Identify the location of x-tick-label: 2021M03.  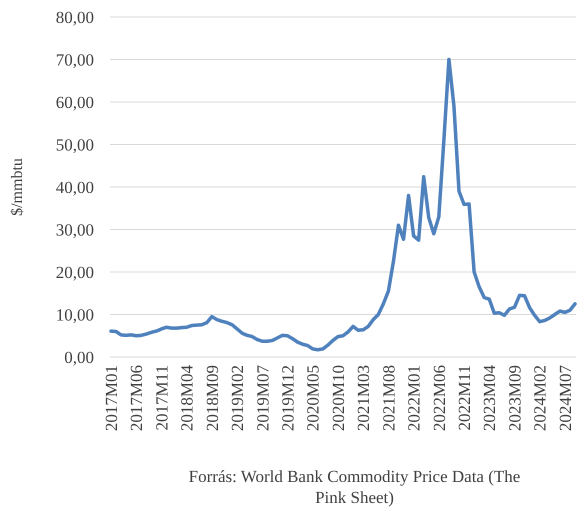
(364, 398).